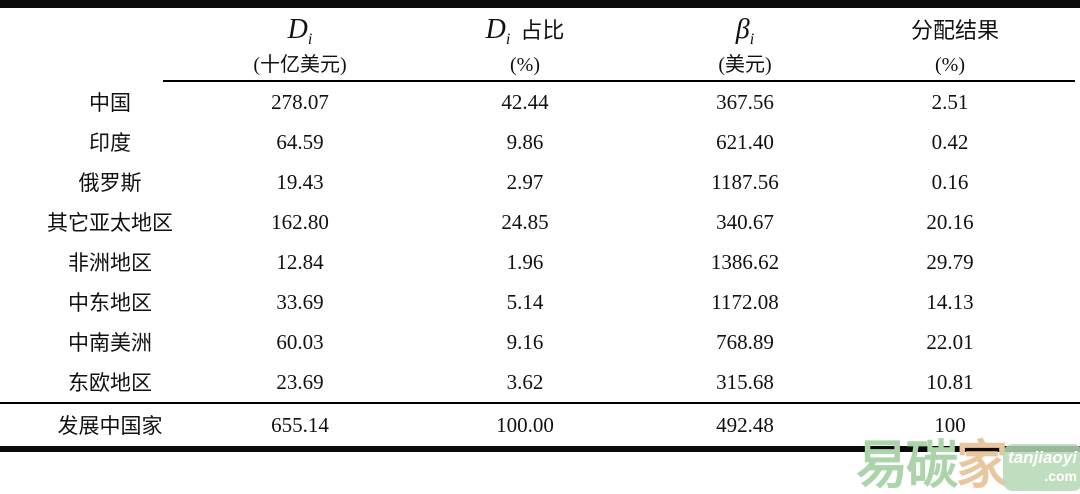 The image size is (1080, 494). Describe the element at coordinates (745, 341) in the screenshot. I see `cell-value: 768.89` at that location.